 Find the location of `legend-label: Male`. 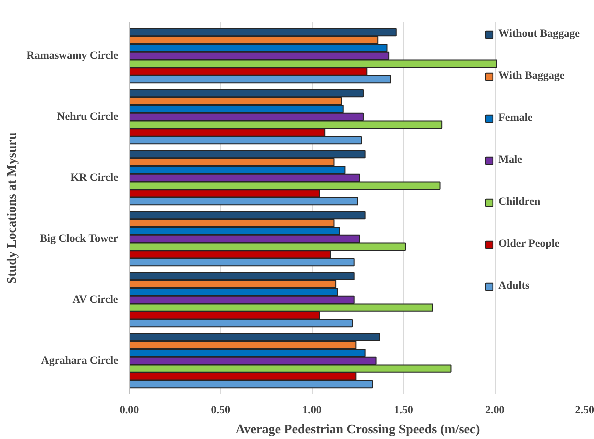

legend-label: Male is located at coordinates (510, 160).